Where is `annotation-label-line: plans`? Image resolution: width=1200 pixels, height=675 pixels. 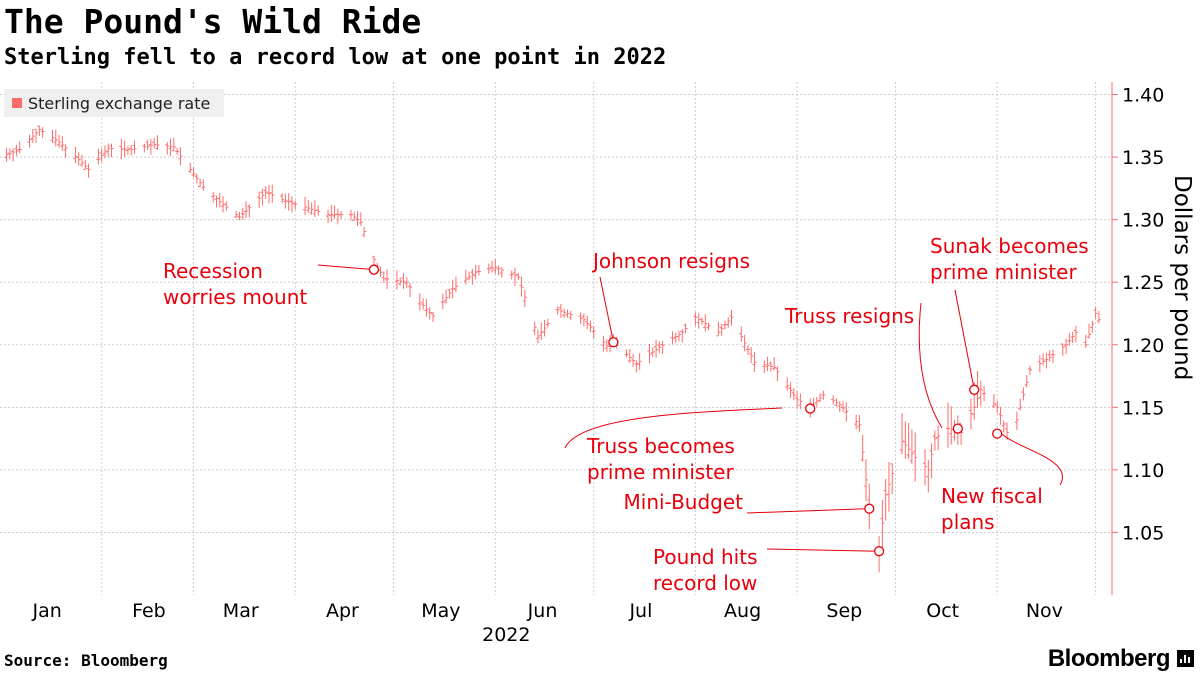
annotation-label-line: plans is located at coordinates (968, 522).